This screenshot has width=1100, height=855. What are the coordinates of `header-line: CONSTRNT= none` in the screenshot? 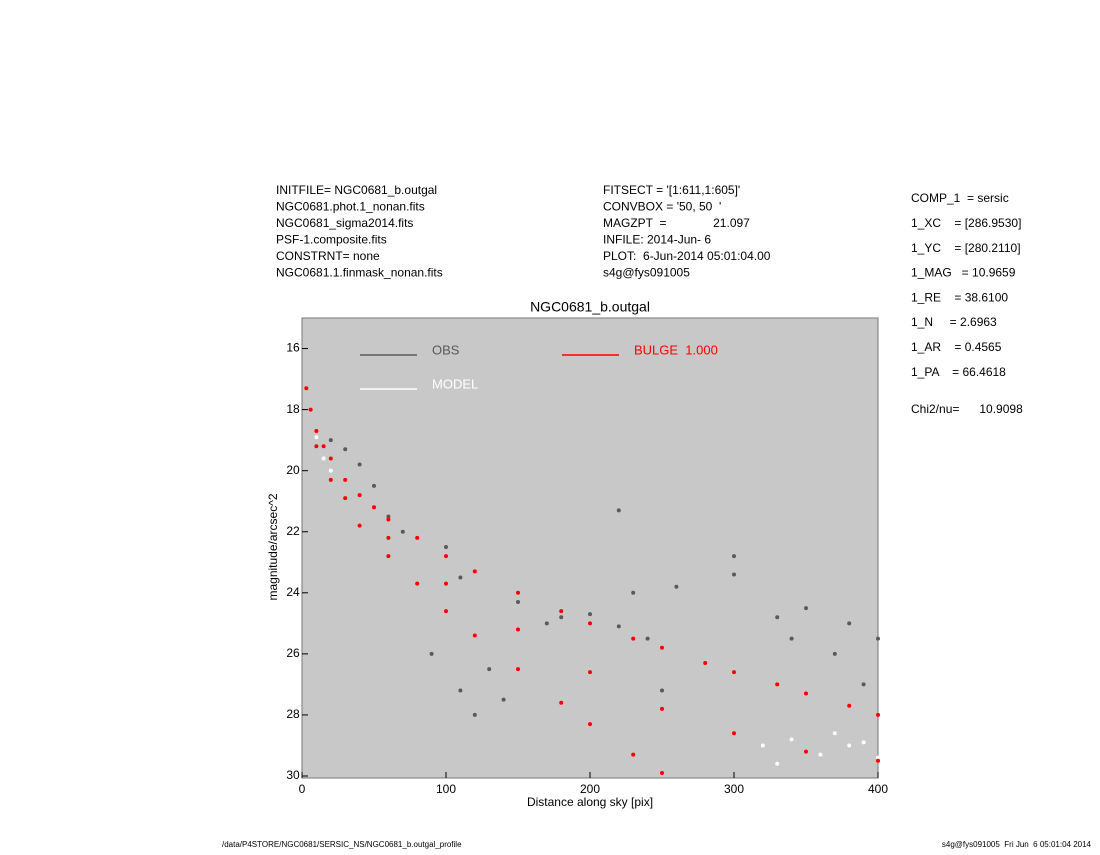 It's located at (328, 256).